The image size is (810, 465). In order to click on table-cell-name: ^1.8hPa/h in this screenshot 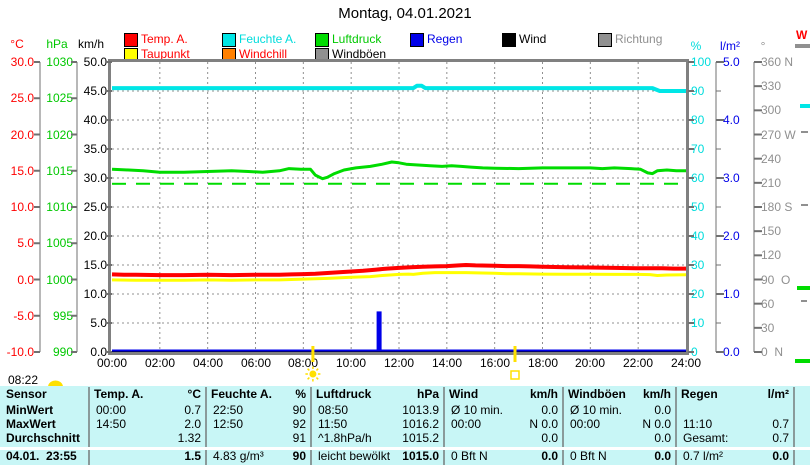, I will do `click(345, 438)`.